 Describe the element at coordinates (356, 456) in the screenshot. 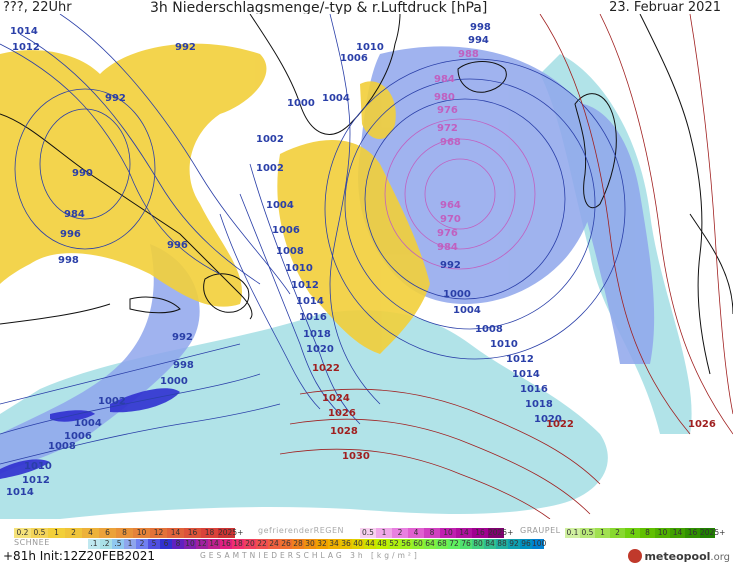

I see `isobar-label: 1030` at that location.